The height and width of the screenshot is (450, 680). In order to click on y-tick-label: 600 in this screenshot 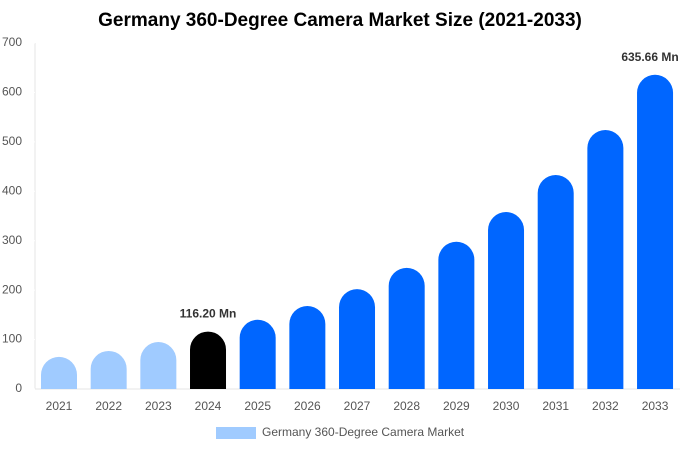, I will do `click(12, 92)`.